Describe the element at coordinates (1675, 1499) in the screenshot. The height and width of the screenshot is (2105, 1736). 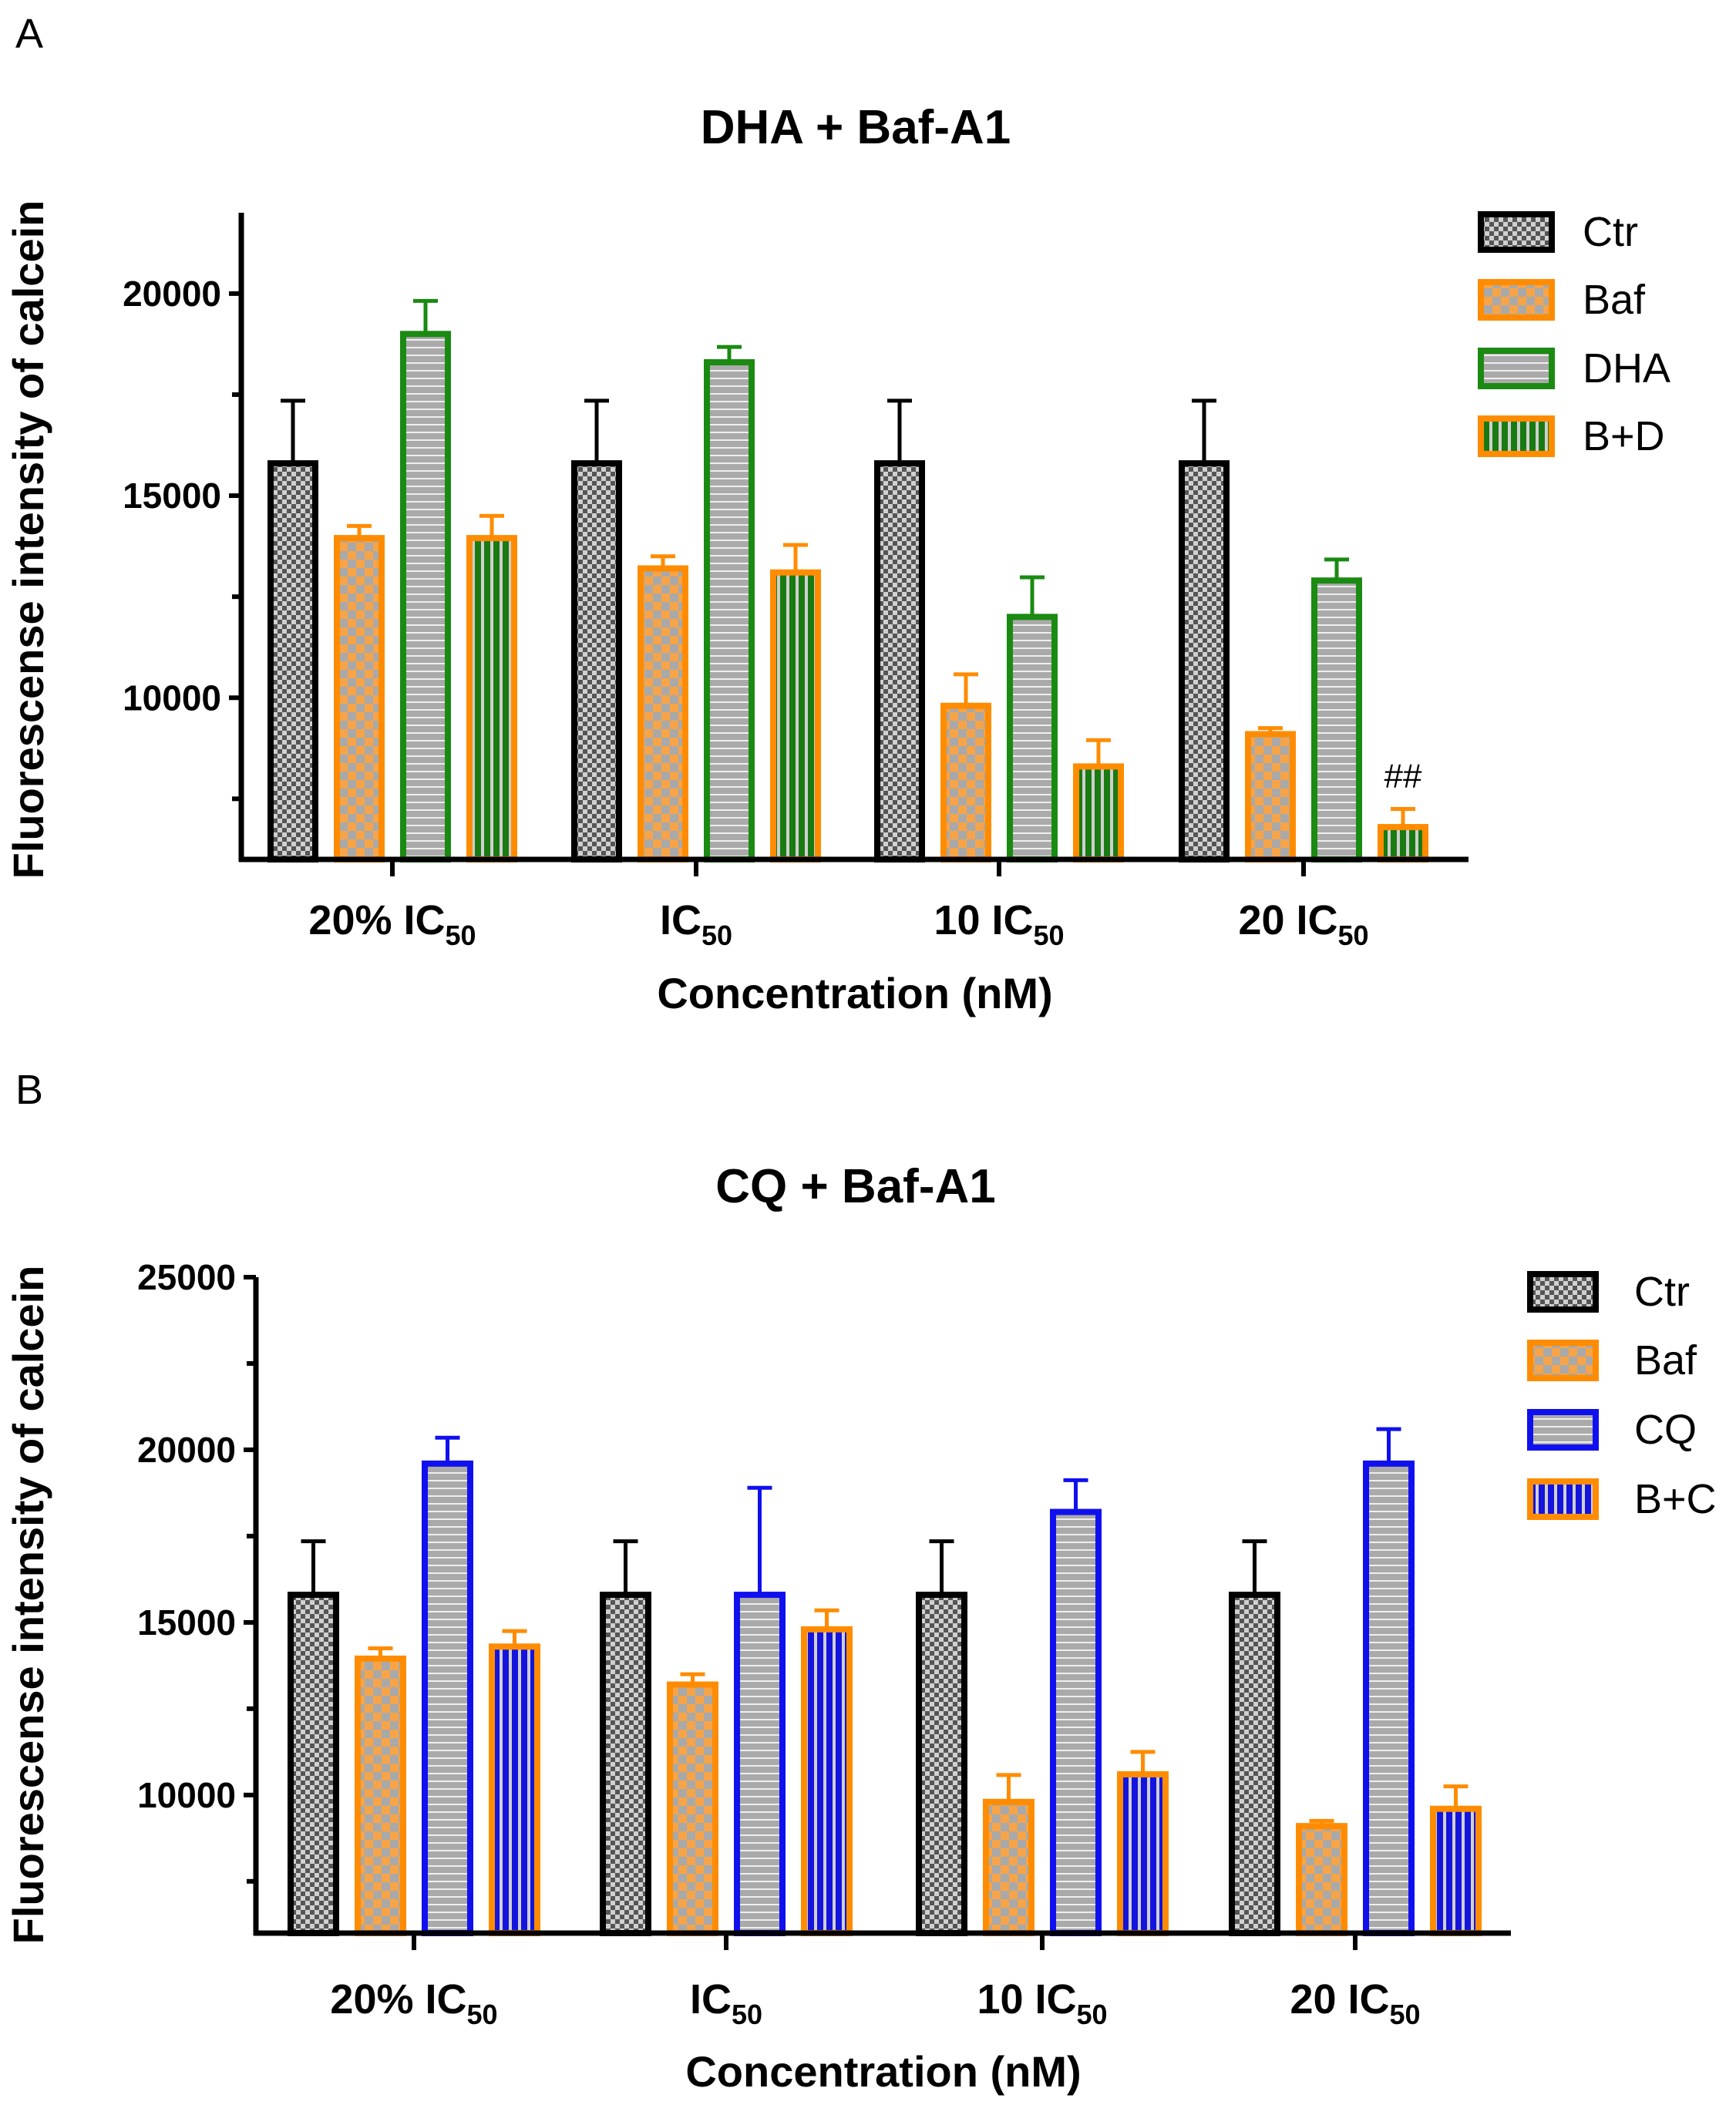
I see `legend-label-b-c: B+C` at that location.